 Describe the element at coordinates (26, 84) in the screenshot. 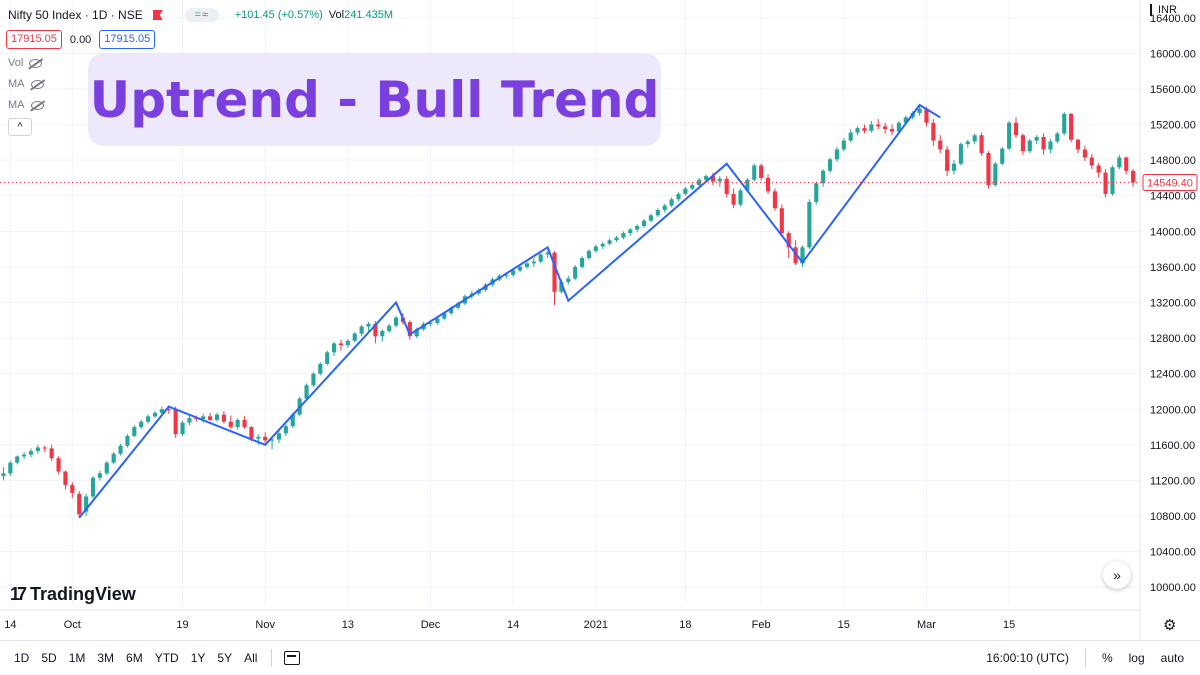

I see `indicator-ma-1: MA` at that location.